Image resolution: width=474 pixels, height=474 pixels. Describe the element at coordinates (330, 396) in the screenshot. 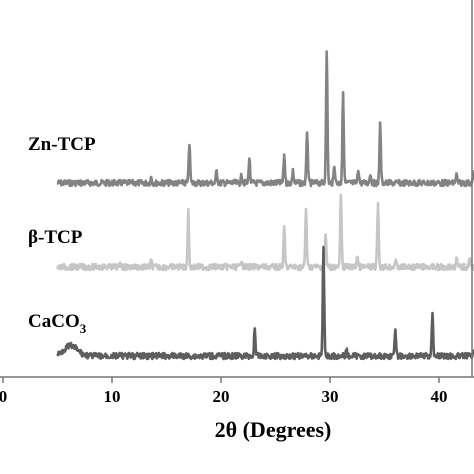

I see `x-tick-label-30: 30` at that location.